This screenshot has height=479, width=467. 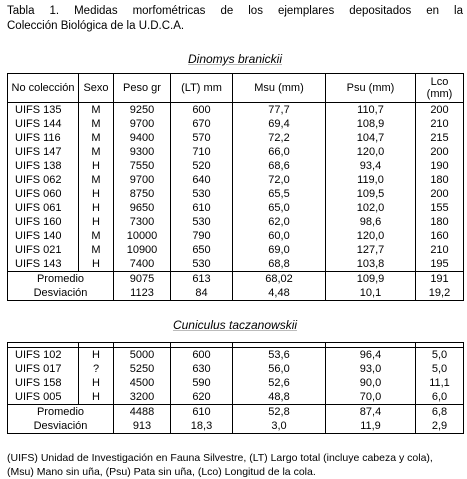 What do you see at coordinates (142, 293) in the screenshot?
I see `summary-cell: 1123` at bounding box center [142, 293].